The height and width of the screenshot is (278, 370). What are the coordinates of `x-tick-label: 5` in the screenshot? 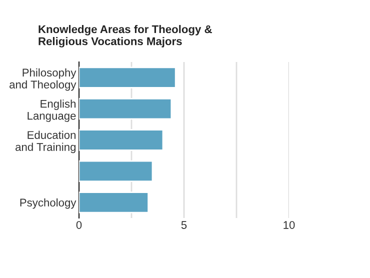 It's located at (184, 225).